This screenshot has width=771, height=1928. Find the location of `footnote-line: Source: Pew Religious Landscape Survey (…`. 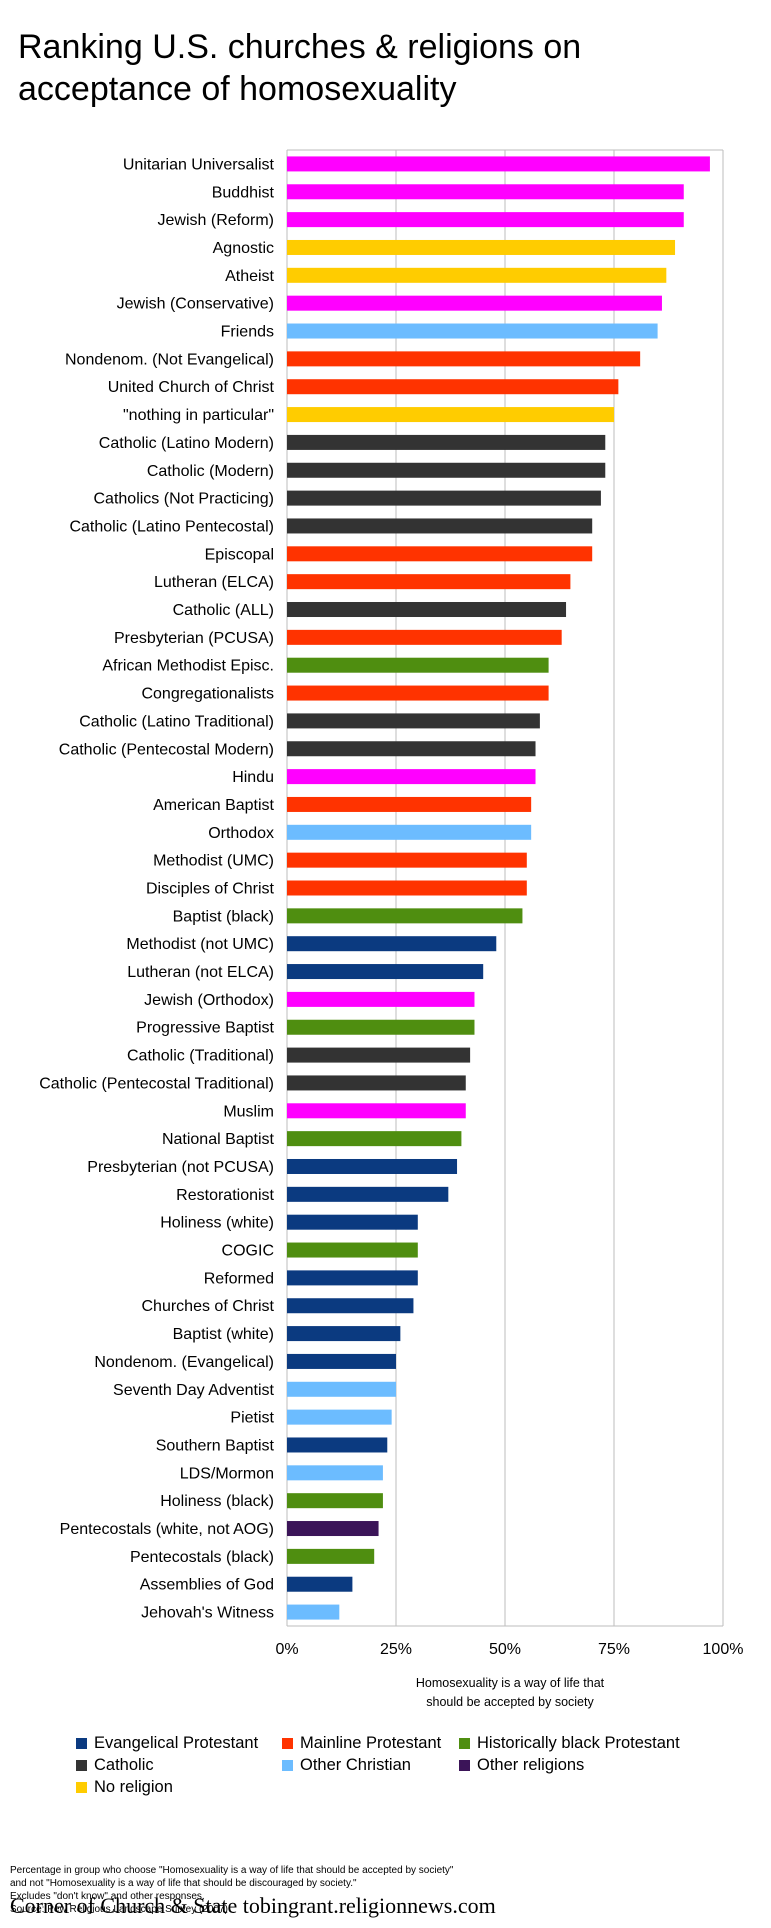

footnote-line: Source: Pew Religious Landscape Survey (… is located at coordinates (119, 1909).